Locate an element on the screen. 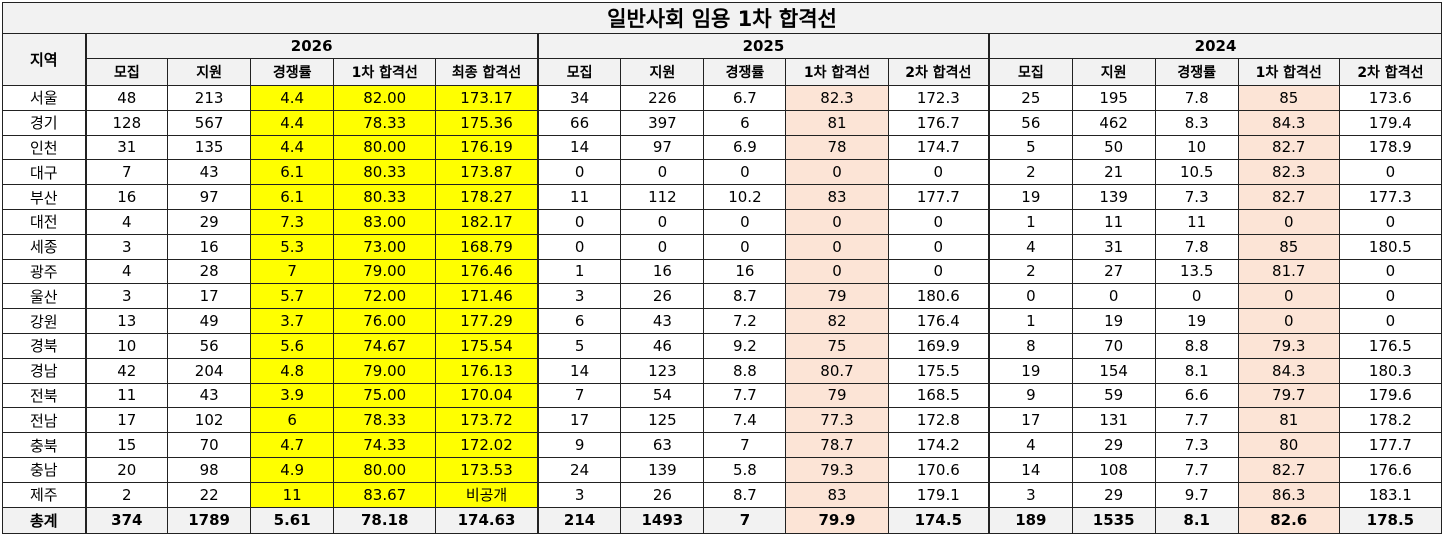 The height and width of the screenshot is (548, 1444). value-cell: 5 is located at coordinates (1030, 147).